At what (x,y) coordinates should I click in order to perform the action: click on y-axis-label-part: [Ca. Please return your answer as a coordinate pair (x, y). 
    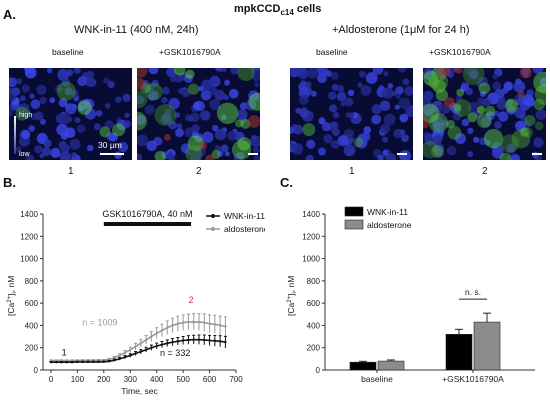
    Looking at the image, I should click on (11, 310).